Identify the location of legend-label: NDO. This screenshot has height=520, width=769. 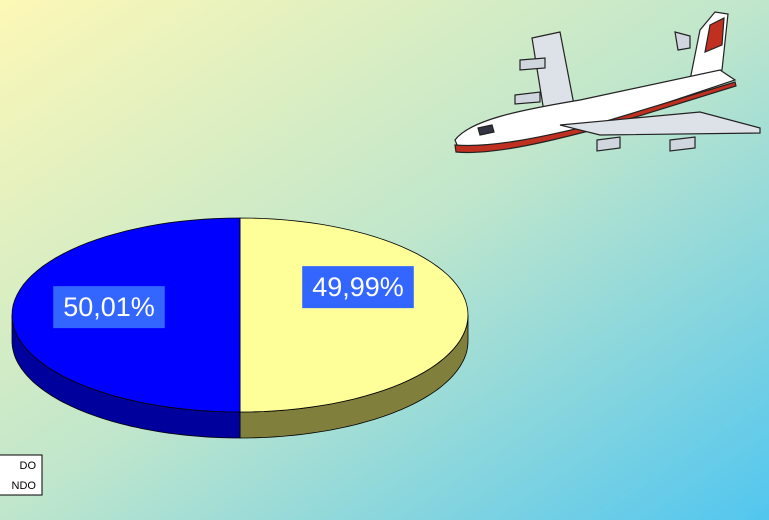
(24, 486).